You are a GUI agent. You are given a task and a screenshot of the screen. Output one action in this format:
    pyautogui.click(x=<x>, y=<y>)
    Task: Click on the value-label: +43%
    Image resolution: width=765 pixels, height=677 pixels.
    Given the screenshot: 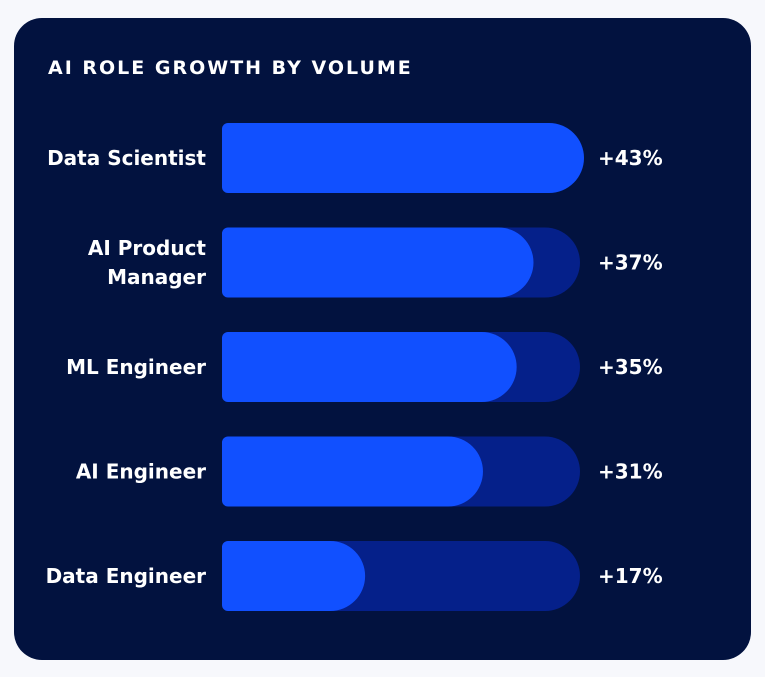 What is the action you would take?
    pyautogui.click(x=630, y=158)
    